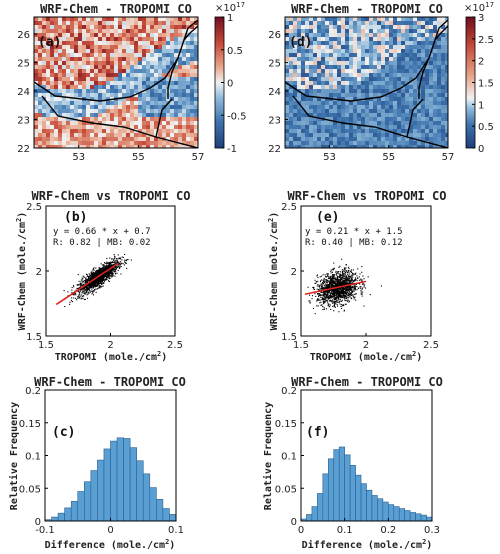 The height and width of the screenshot is (554, 500). I want to click on x-tick-label: 53, so click(78, 157).